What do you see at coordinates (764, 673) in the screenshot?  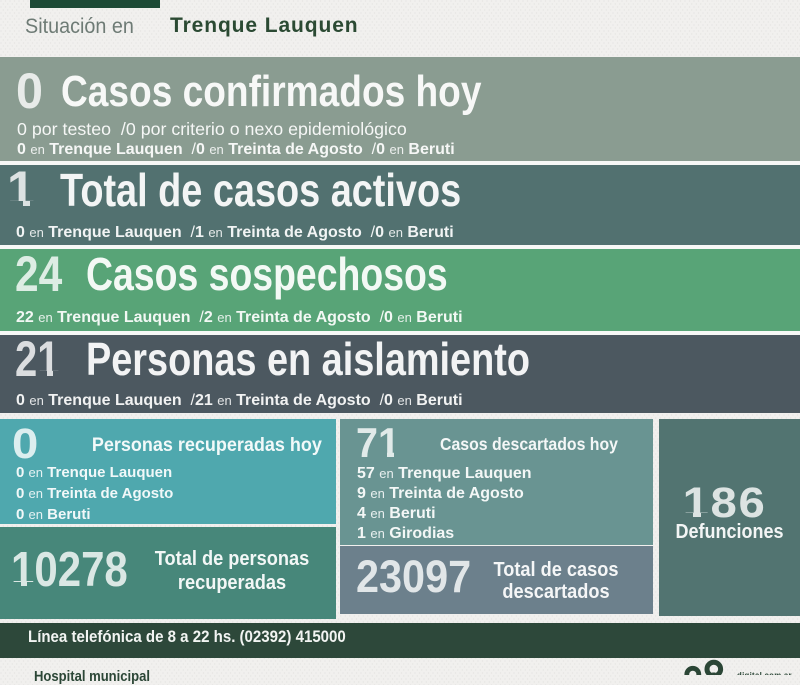 I see `svg-text: digital.com.ar` at bounding box center [764, 673].